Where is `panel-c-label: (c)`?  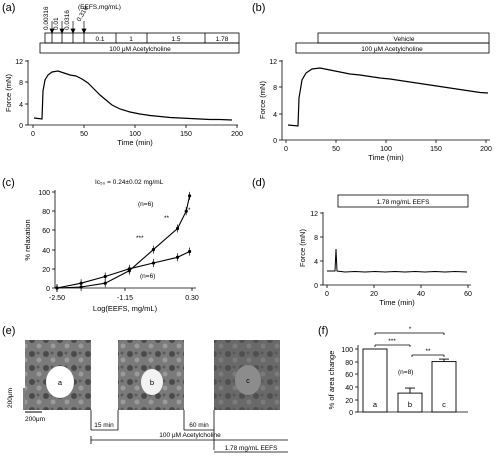 panel-c-label: (c) is located at coordinates (8, 183).